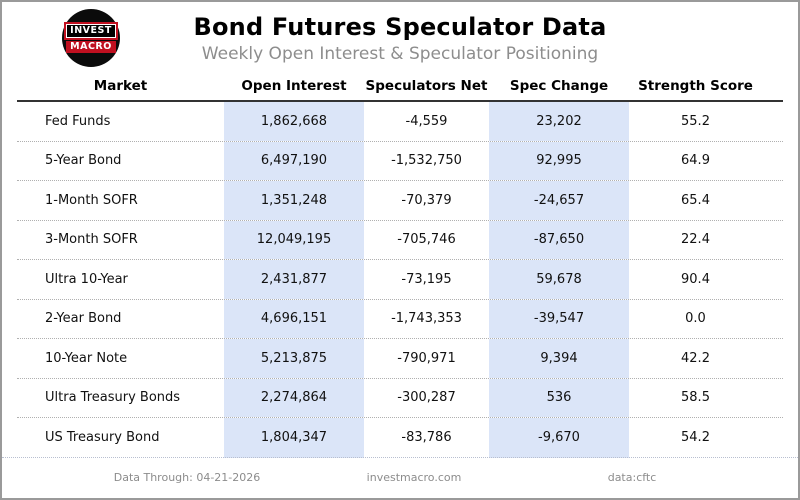 This screenshot has height=500, width=800. What do you see at coordinates (559, 160) in the screenshot?
I see `cell-spec-change: 92,995` at bounding box center [559, 160].